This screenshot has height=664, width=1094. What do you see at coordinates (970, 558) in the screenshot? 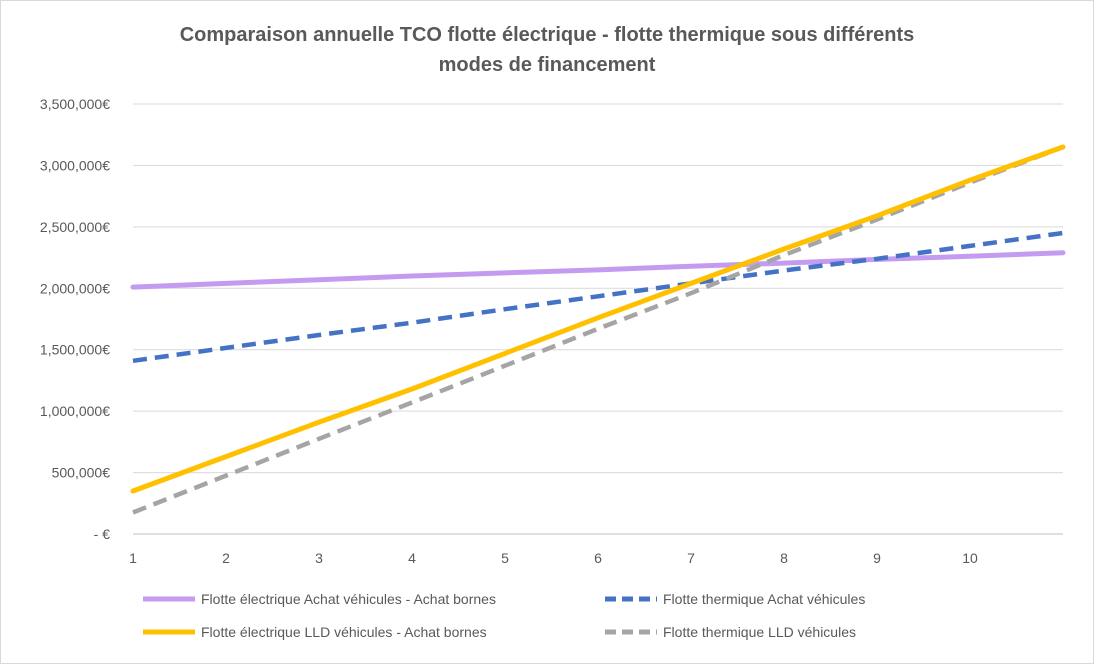
I see `x-tick-label: 10` at bounding box center [970, 558].